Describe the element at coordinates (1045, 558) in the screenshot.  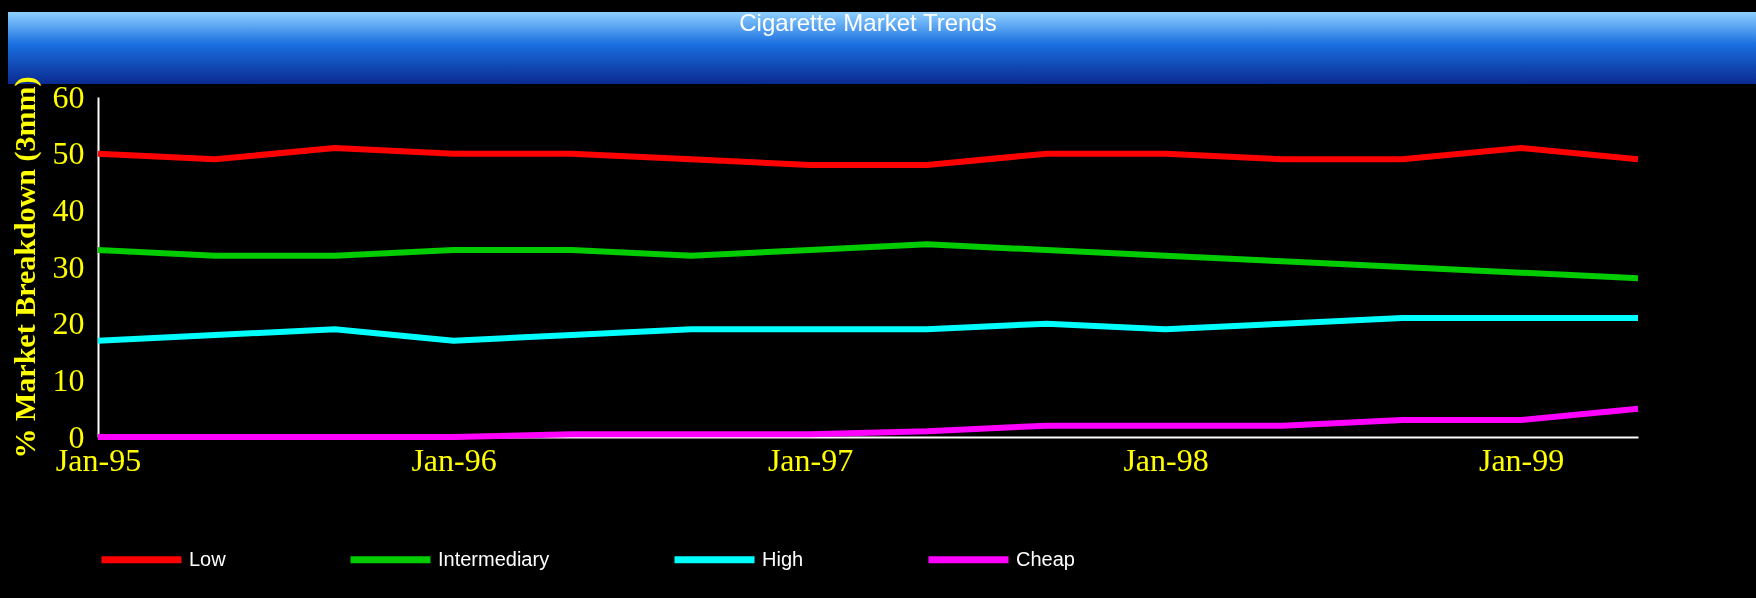
I see `legend-label: Cheap` at that location.